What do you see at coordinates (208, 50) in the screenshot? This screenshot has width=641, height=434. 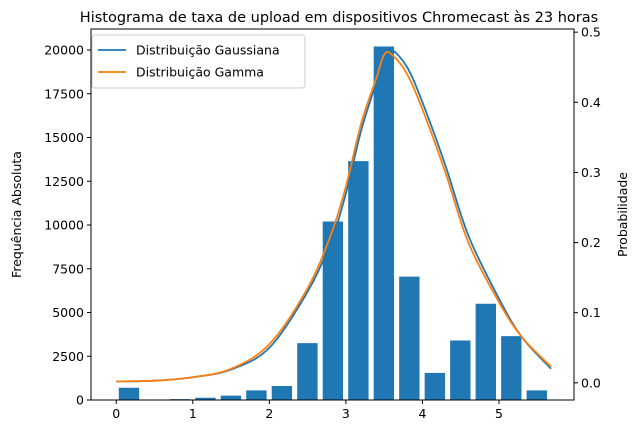 I see `legend-label-gaussian: Distribuição Gaussiana` at bounding box center [208, 50].